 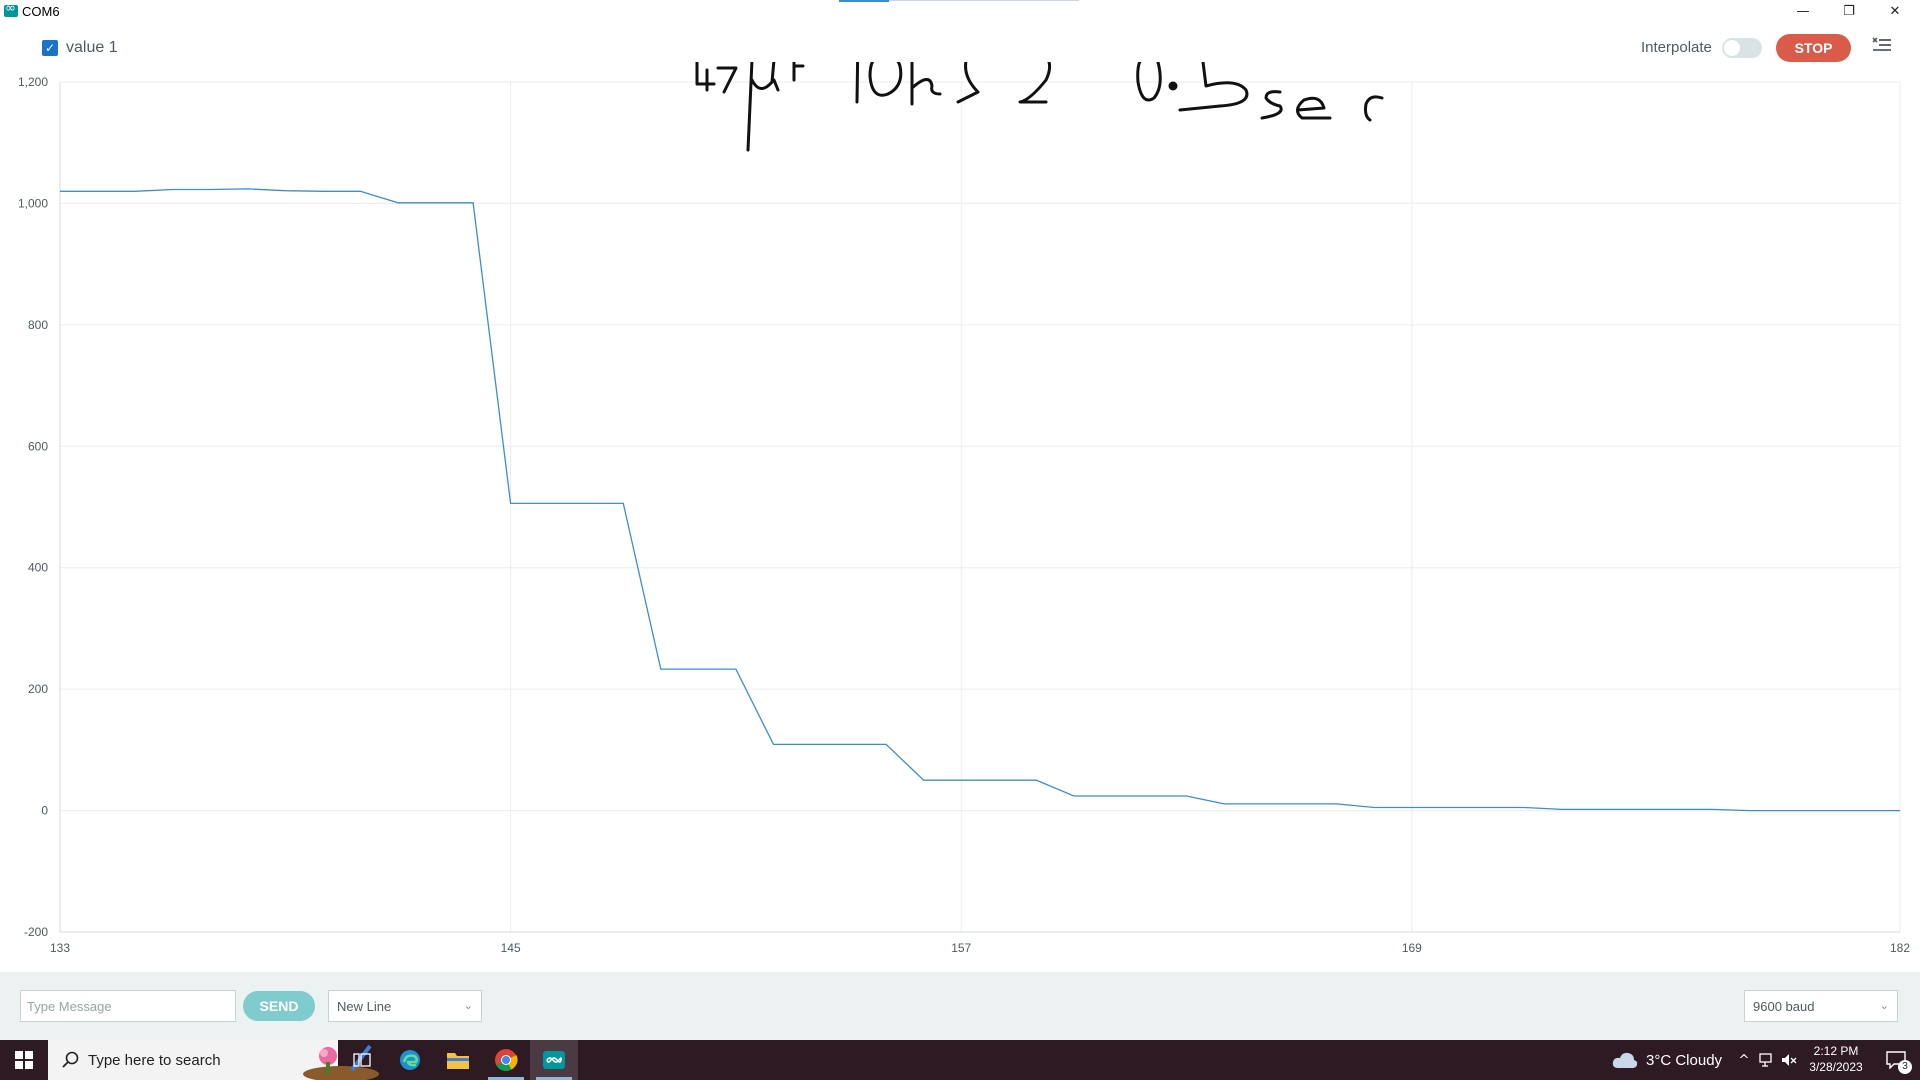 I want to click on baud-rate-value: 9600 baud, so click(x=1784, y=1006).